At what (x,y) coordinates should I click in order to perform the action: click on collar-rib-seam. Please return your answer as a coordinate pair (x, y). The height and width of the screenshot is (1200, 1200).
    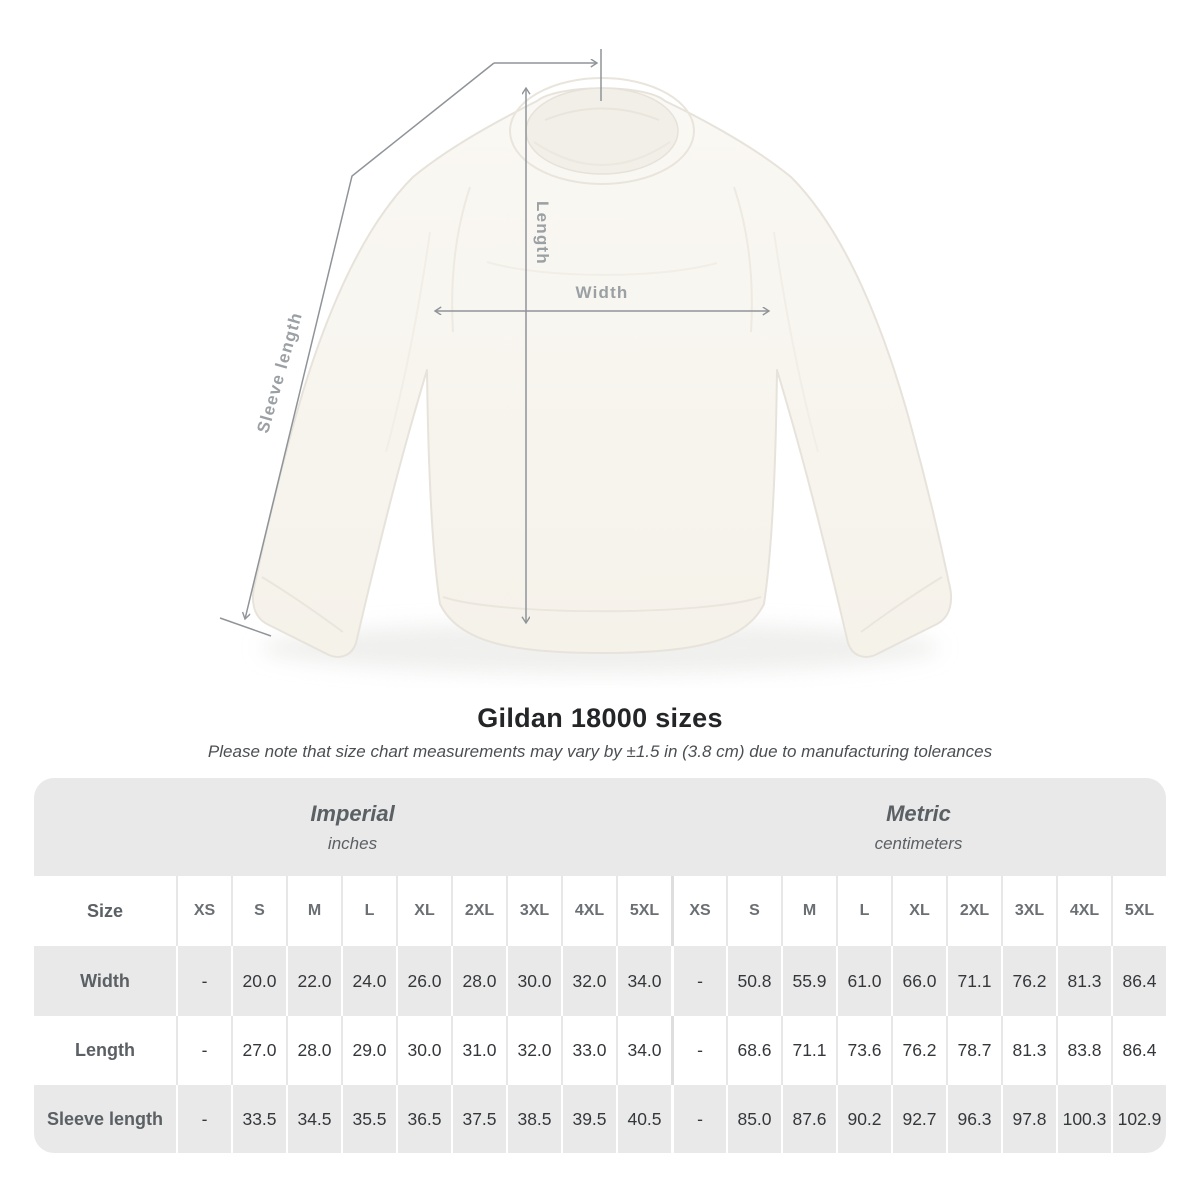
    Looking at the image, I should click on (602, 131).